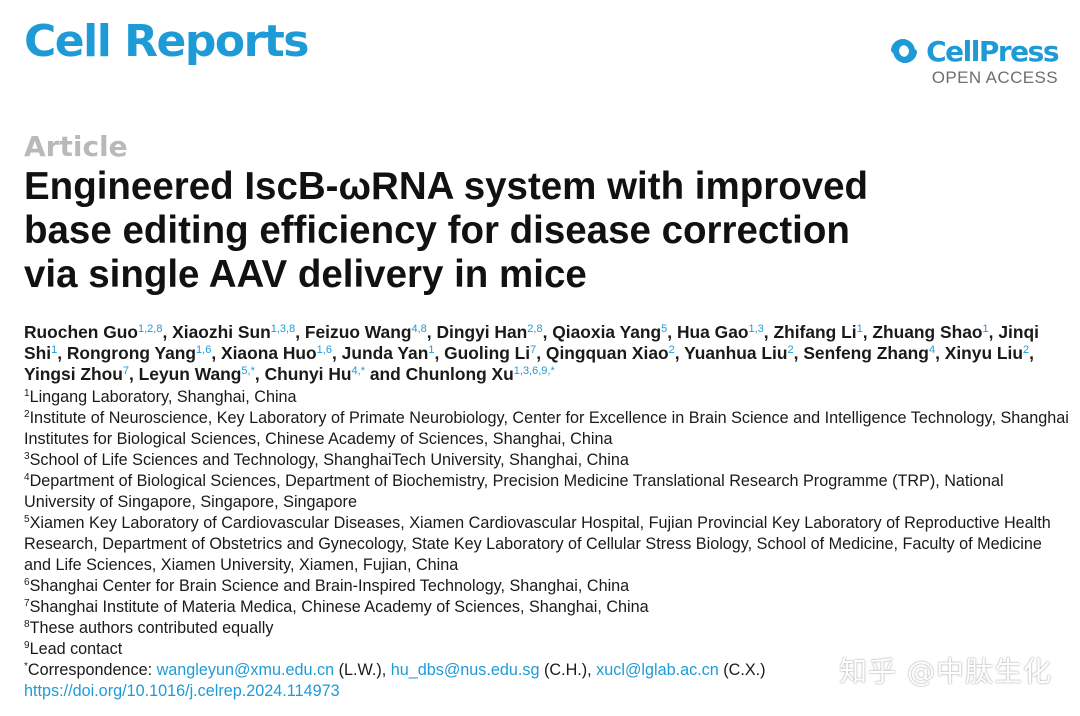 This screenshot has width=1080, height=716. Describe the element at coordinates (992, 51) in the screenshot. I see `publisher-name: CellPress` at that location.